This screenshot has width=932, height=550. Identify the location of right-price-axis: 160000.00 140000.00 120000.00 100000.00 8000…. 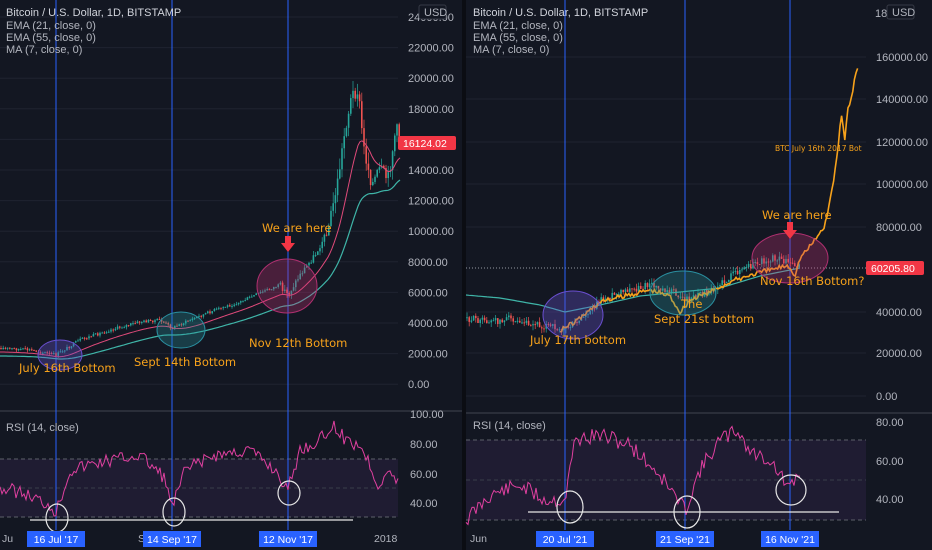
(902, 227).